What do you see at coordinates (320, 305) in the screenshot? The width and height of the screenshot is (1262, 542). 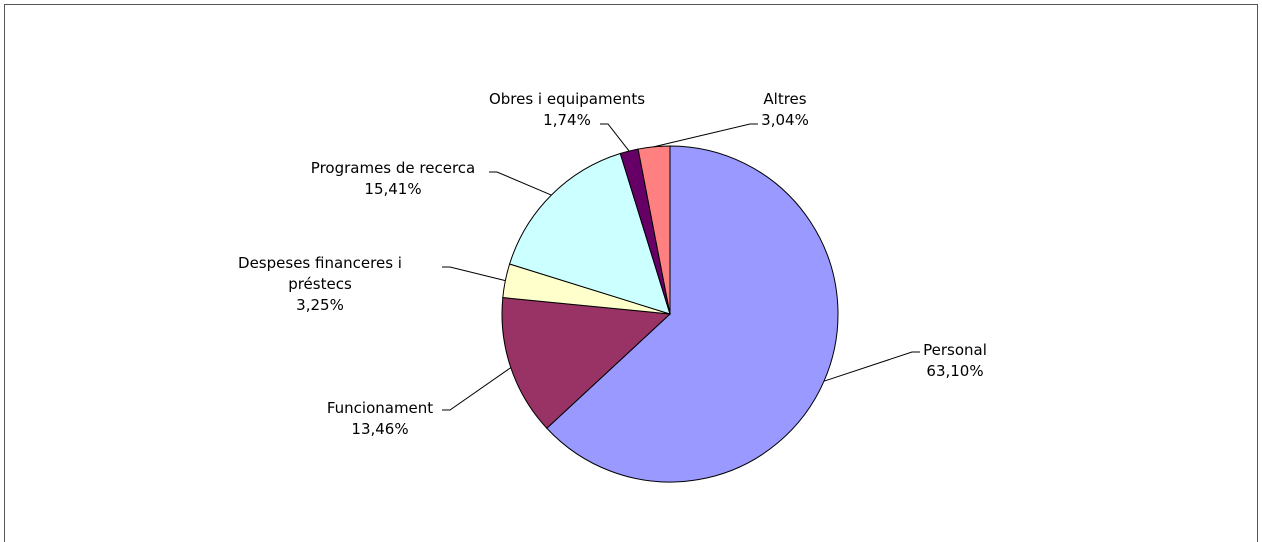 I see `slice-value-label: 3,25%` at bounding box center [320, 305].